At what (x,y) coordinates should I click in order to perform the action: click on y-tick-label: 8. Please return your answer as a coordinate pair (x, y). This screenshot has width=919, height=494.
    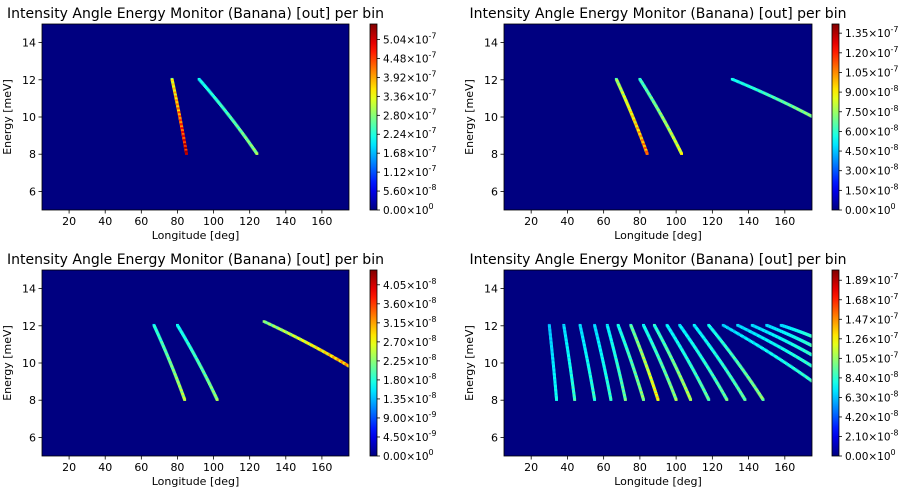
    Looking at the image, I should click on (32, 154).